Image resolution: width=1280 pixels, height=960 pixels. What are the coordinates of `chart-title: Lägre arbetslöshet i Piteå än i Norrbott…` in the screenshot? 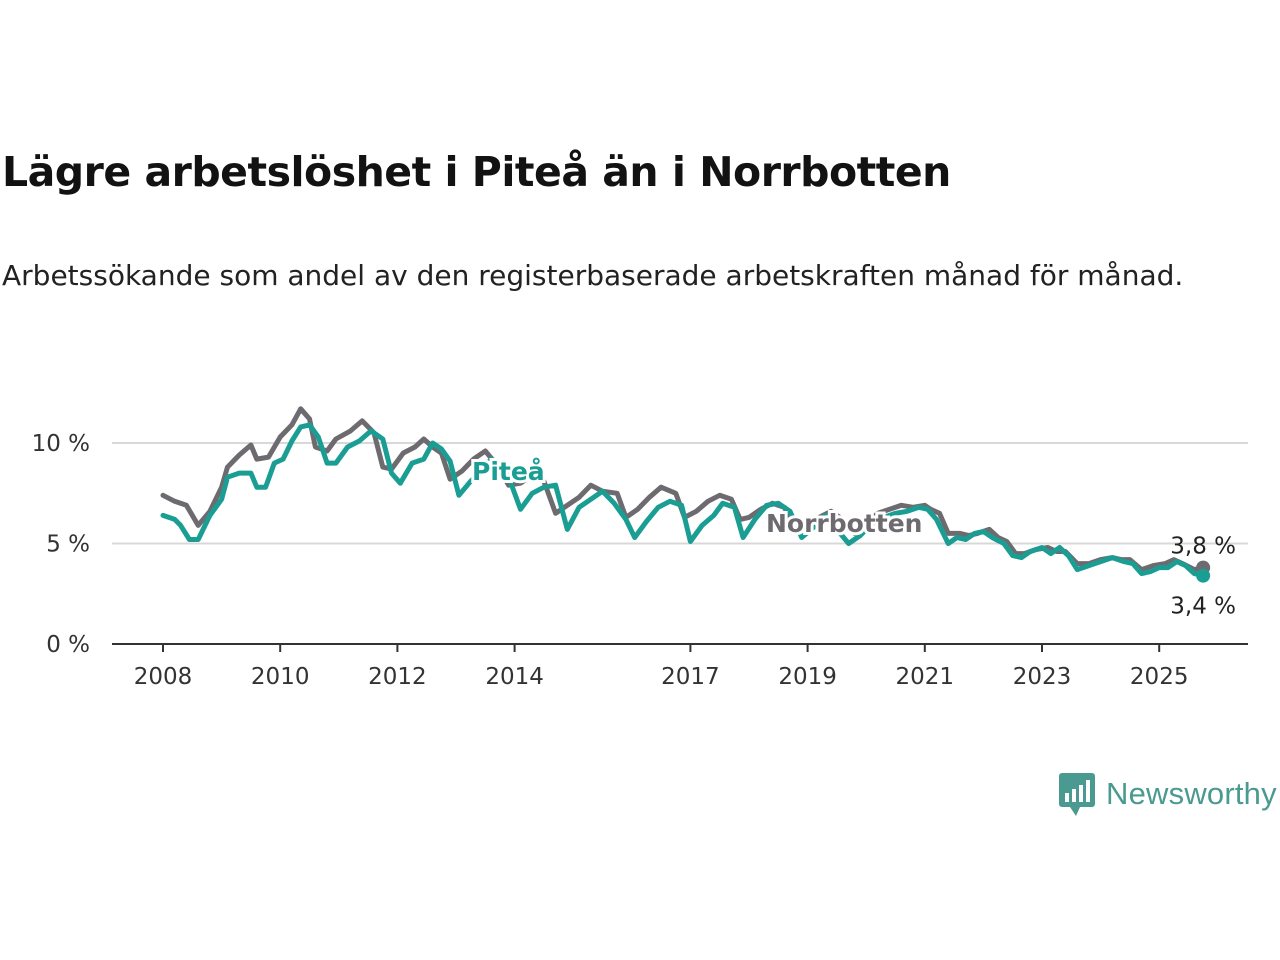 It's located at (476, 172).